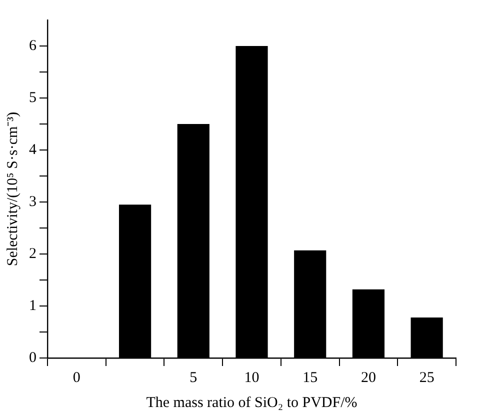 The height and width of the screenshot is (416, 486). Describe the element at coordinates (310, 378) in the screenshot. I see `x-tick-label: 15` at that location.